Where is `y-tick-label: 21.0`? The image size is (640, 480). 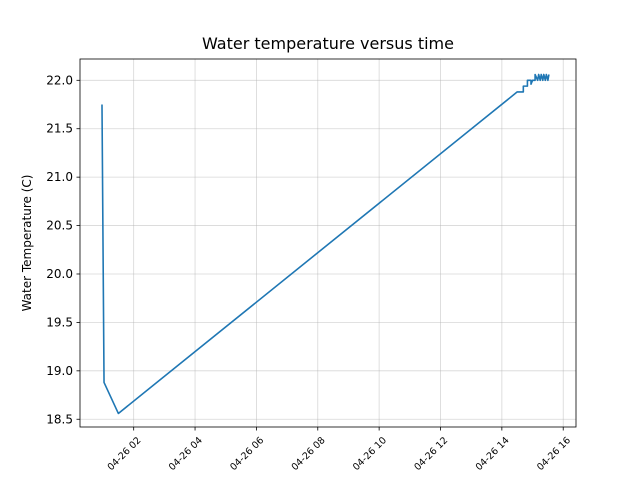
y-tick-label: 21.0 is located at coordinates (59, 177).